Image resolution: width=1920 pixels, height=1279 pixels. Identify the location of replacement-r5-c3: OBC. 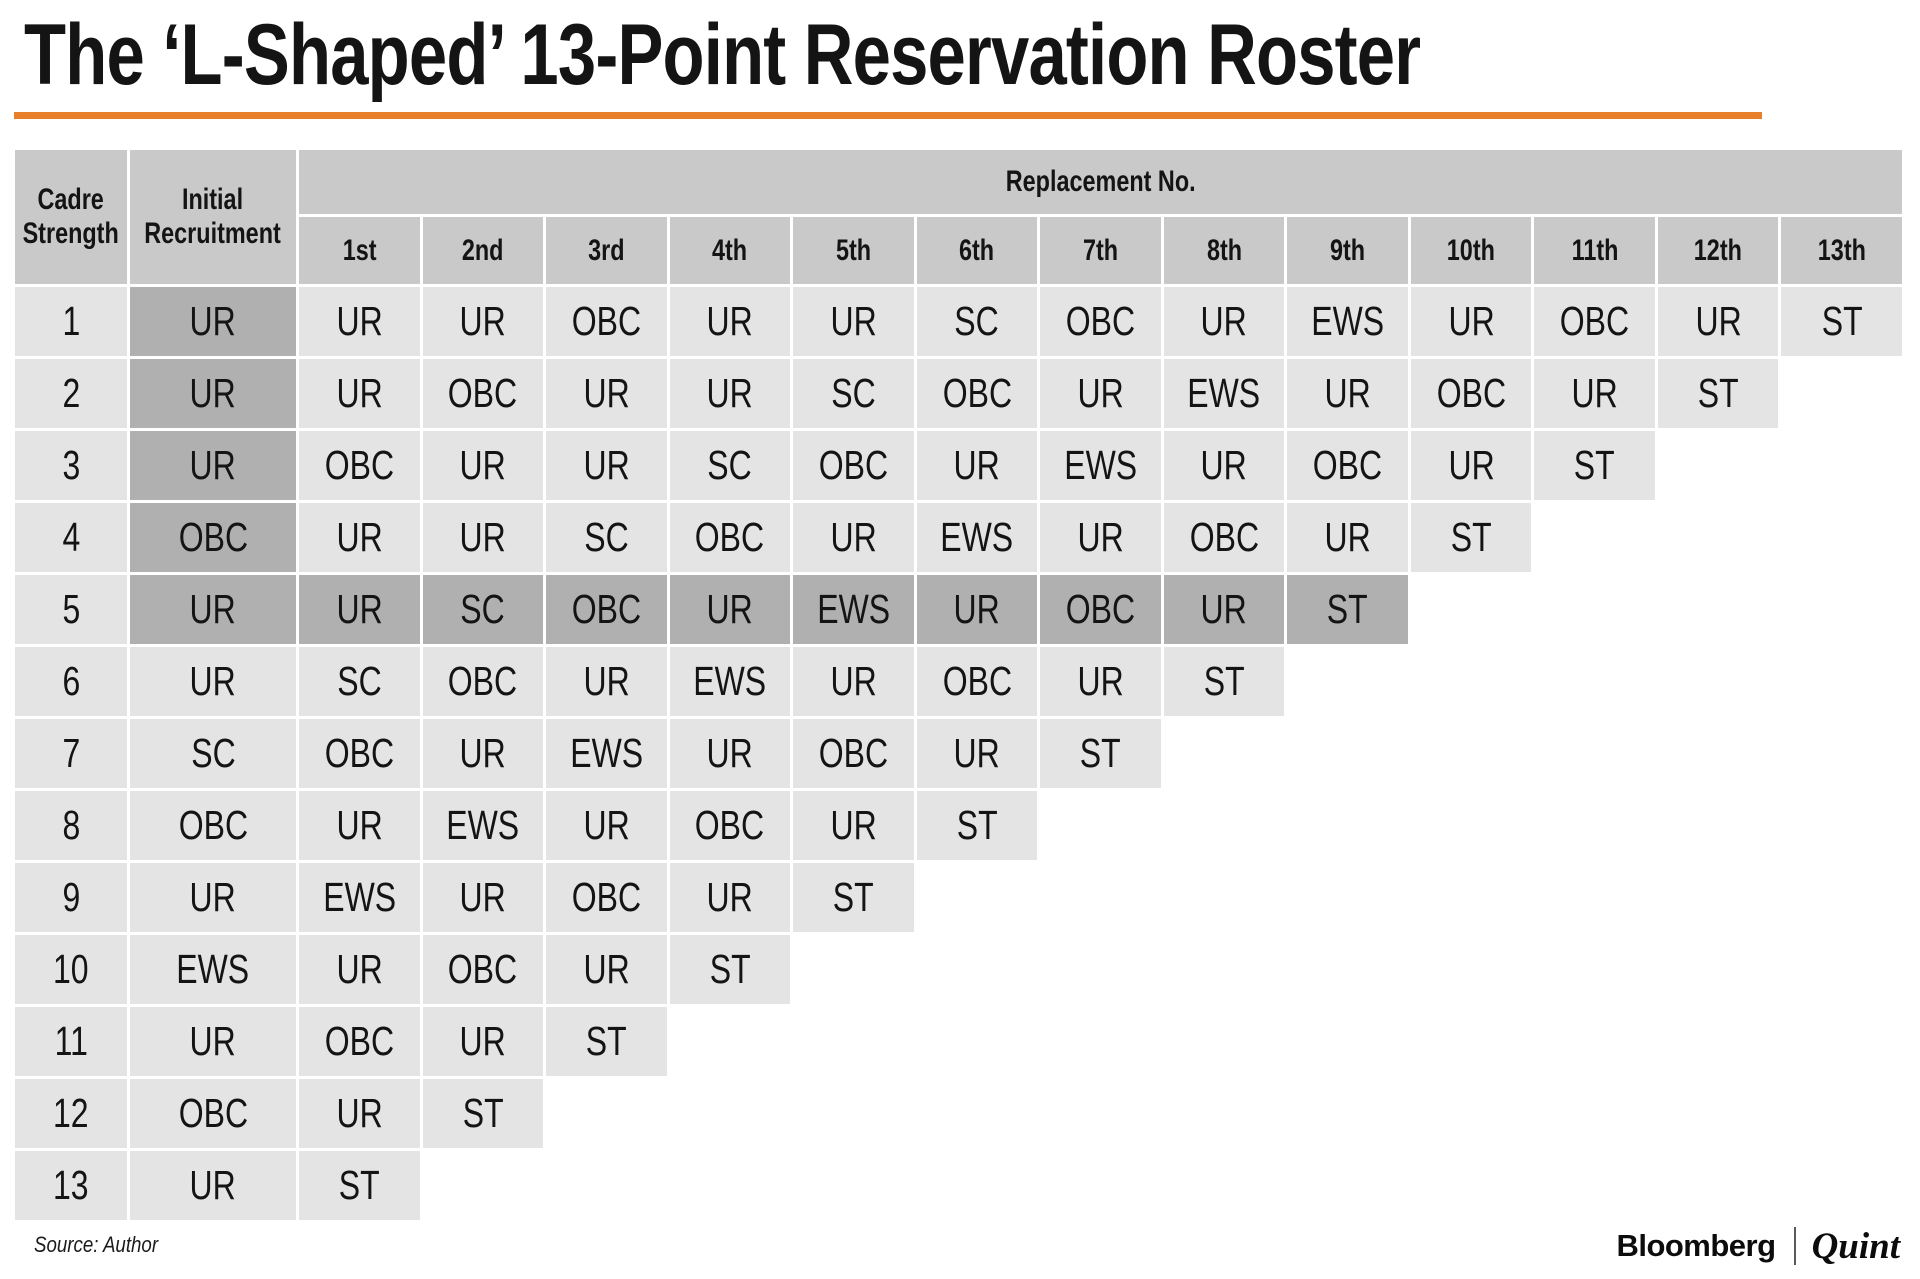
(606, 609).